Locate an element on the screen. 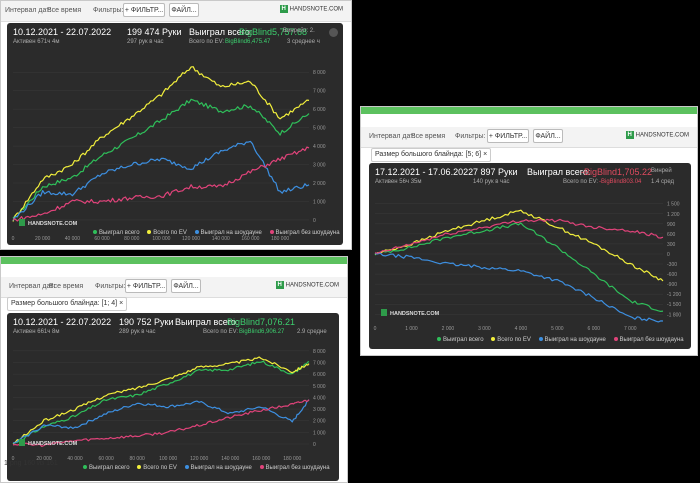 The width and height of the screenshot is (700, 483). filter-chip: Размер большого блайнда: [5; 6] × is located at coordinates (431, 155).